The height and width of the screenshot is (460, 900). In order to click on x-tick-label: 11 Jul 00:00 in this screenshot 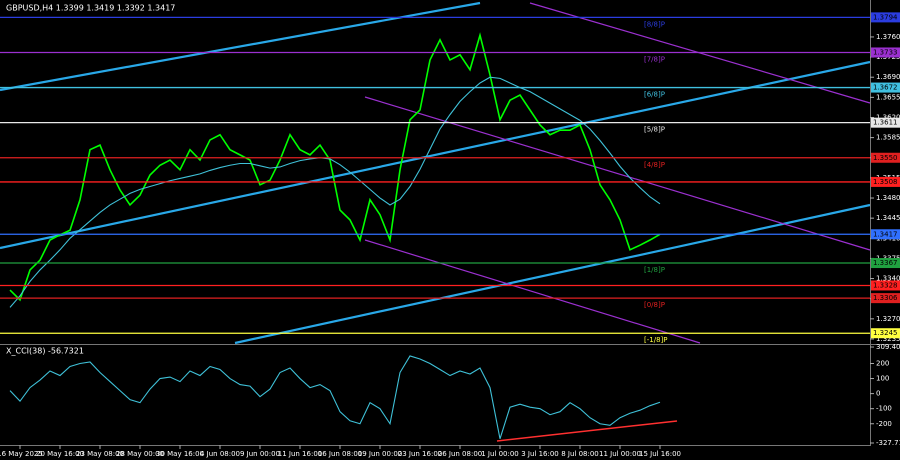, I will do `click(620, 454)`.